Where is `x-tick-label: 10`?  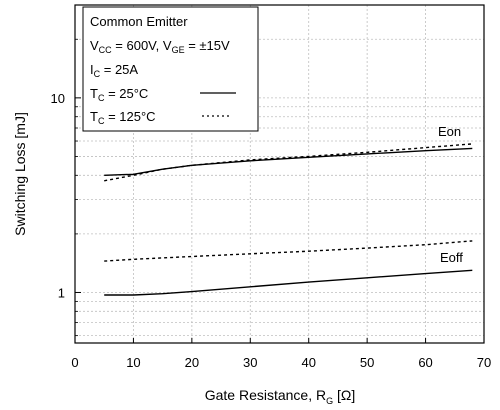 x-tick-label: 10 is located at coordinates (133, 362).